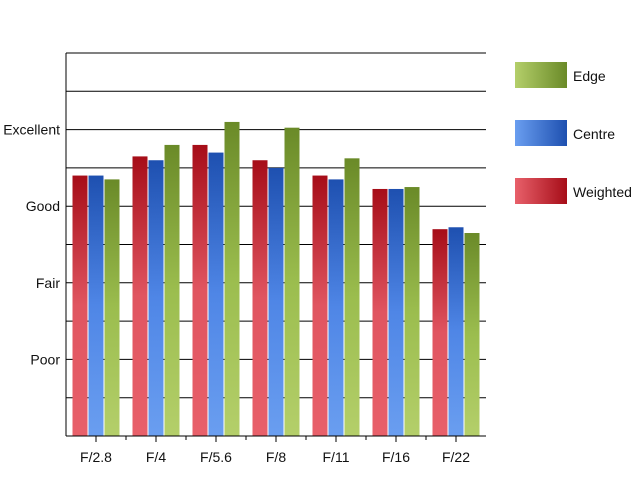 This screenshot has width=640, height=480. Describe the element at coordinates (336, 307) in the screenshot. I see `bar-centre-f11` at that location.